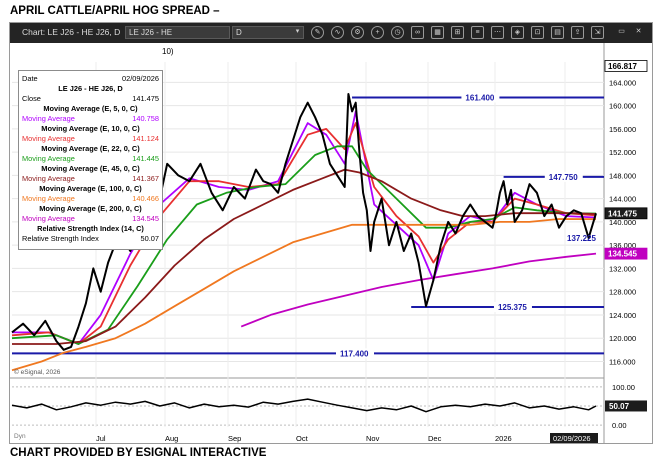 The image size is (660, 471). I want to click on partial-legend-text: 10), so click(168, 51).